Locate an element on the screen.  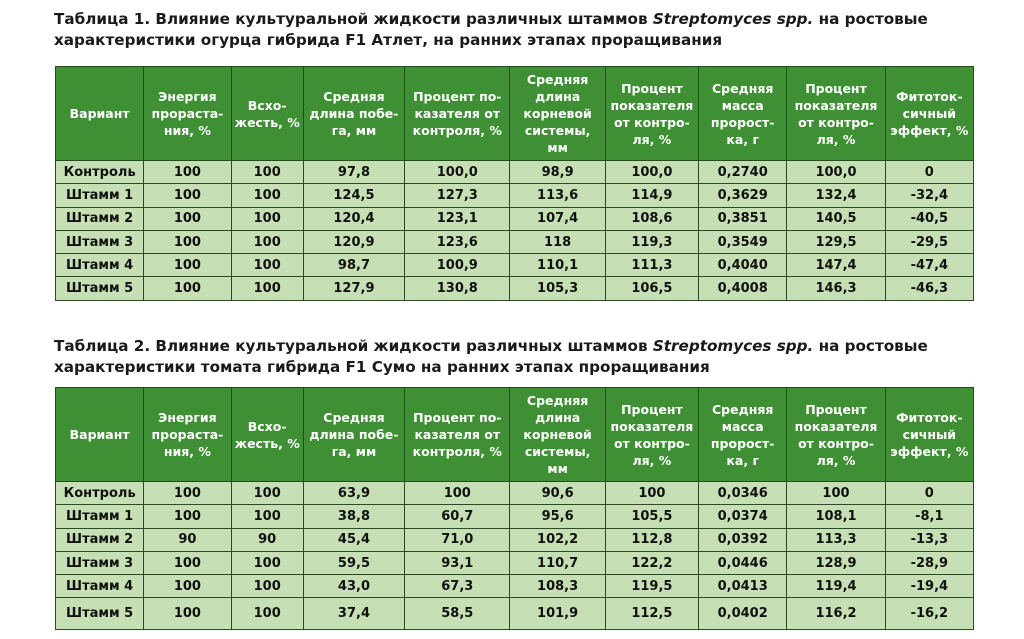
table-cell: 128,9 is located at coordinates (836, 563).